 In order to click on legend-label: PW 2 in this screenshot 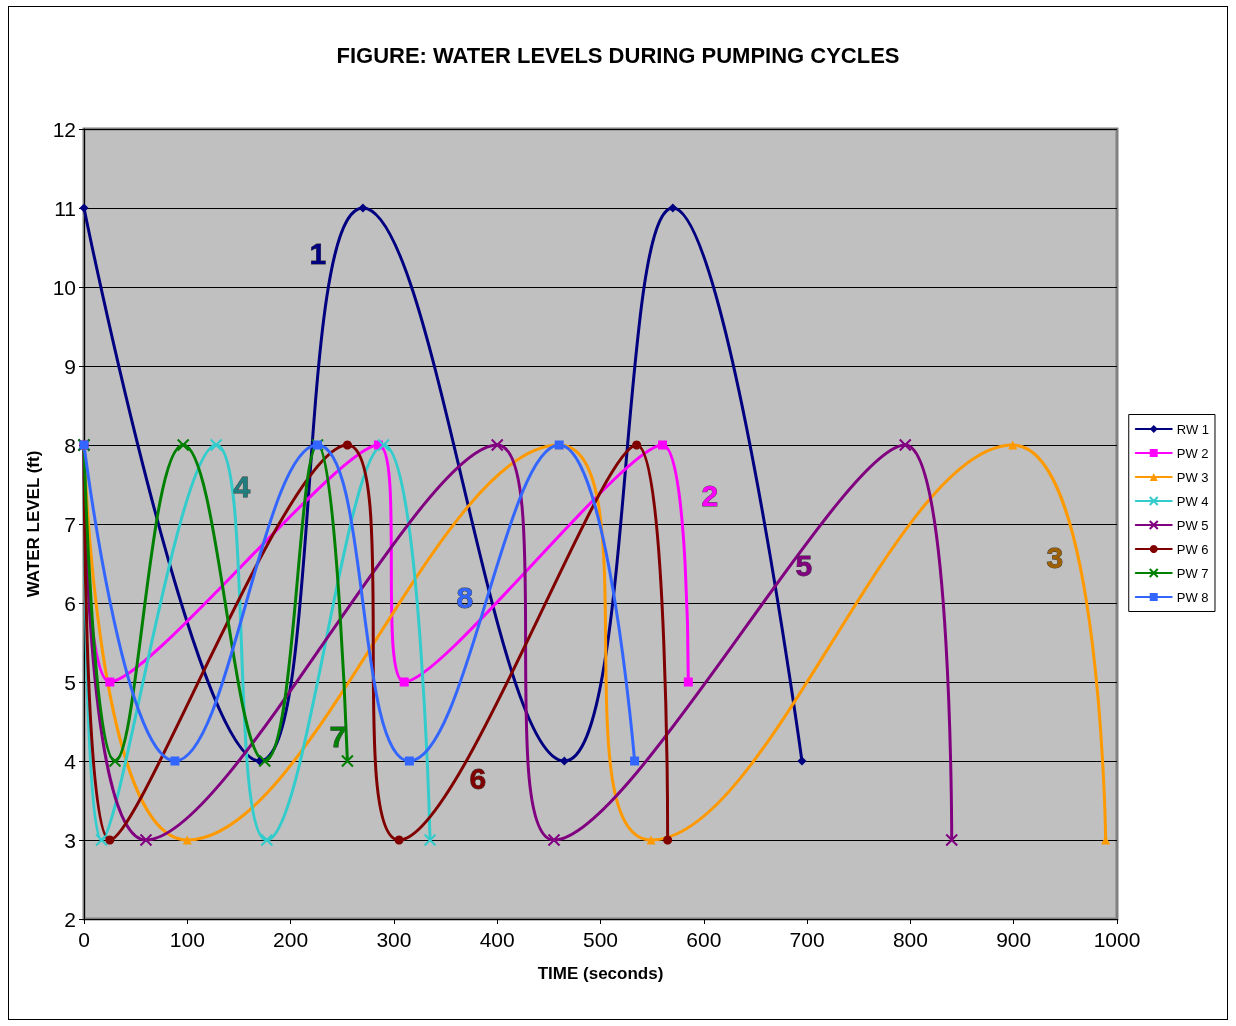, I will do `click(1192, 453)`.